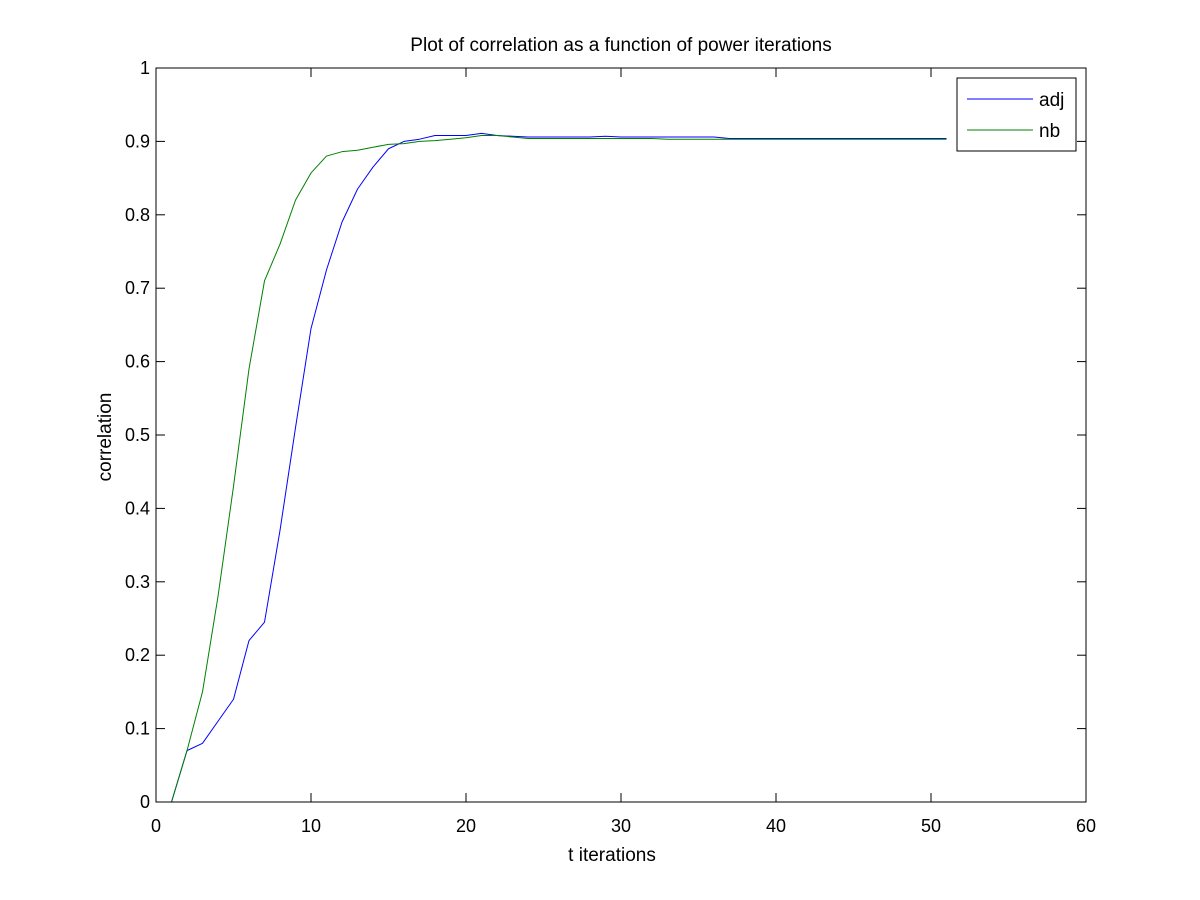  I want to click on y-tick-label: 0.9, so click(137, 141).